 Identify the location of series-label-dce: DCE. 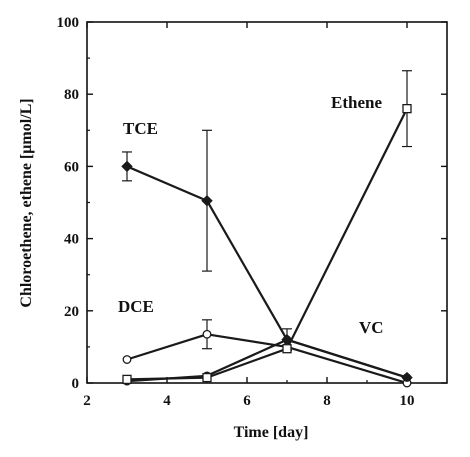
(136, 306).